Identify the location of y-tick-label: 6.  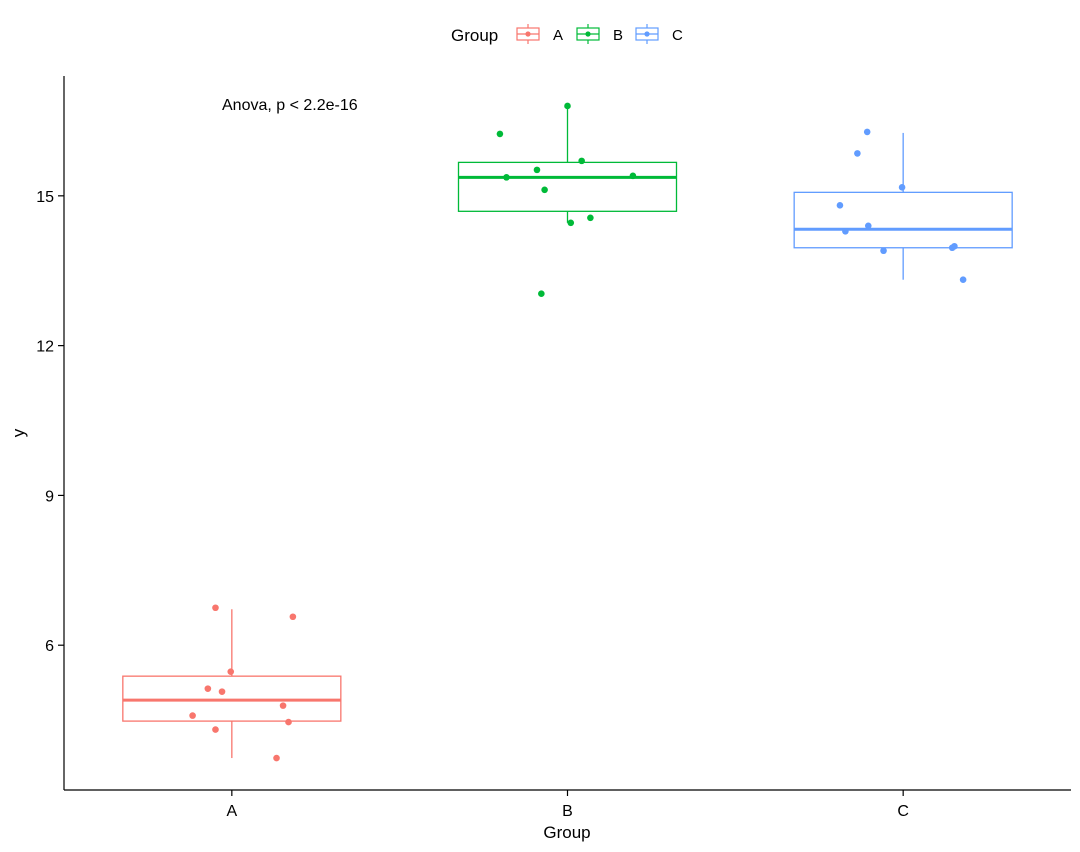
(49, 646).